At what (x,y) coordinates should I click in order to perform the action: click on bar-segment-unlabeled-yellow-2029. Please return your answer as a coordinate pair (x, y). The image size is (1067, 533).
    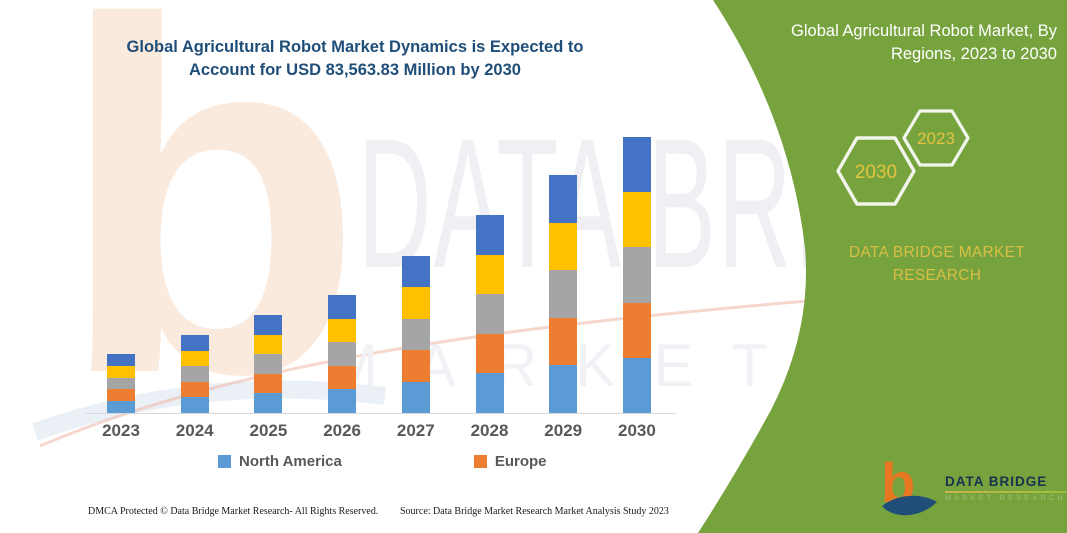
    Looking at the image, I should click on (563, 246).